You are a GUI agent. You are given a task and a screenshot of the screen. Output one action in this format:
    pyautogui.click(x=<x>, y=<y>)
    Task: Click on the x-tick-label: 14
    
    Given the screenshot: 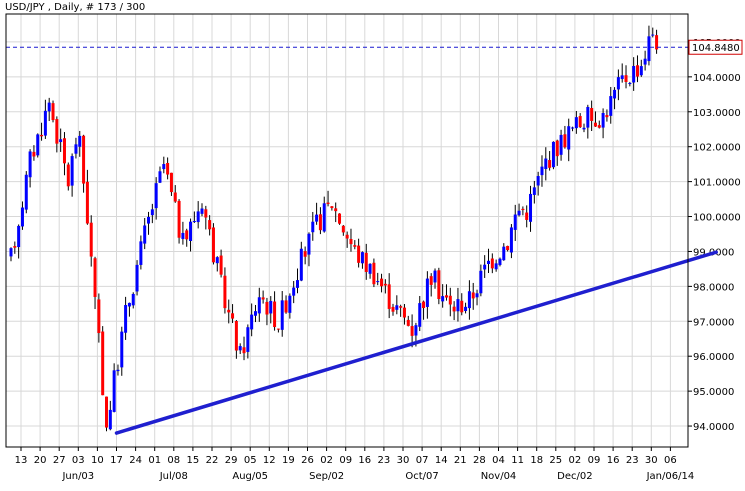 What is the action you would take?
    pyautogui.click(x=441, y=460)
    